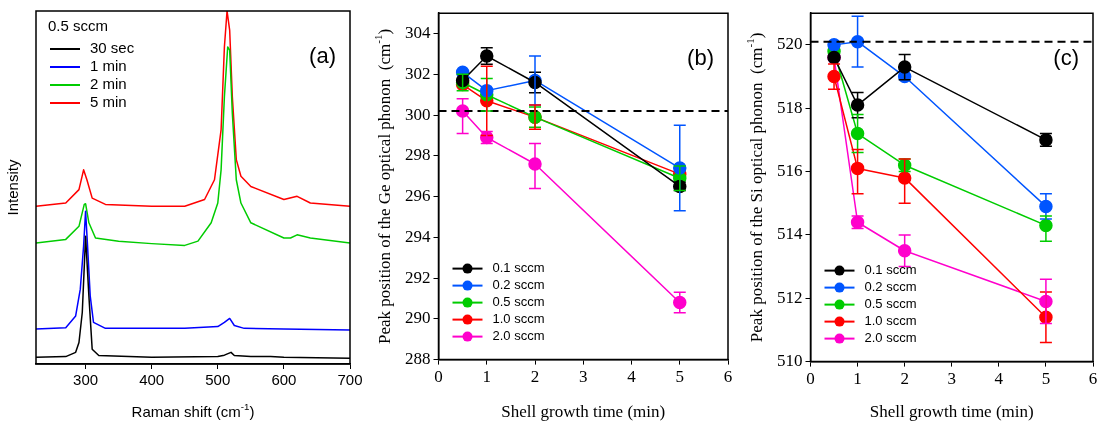  I want to click on y-tick-label: 296, so click(418, 196).